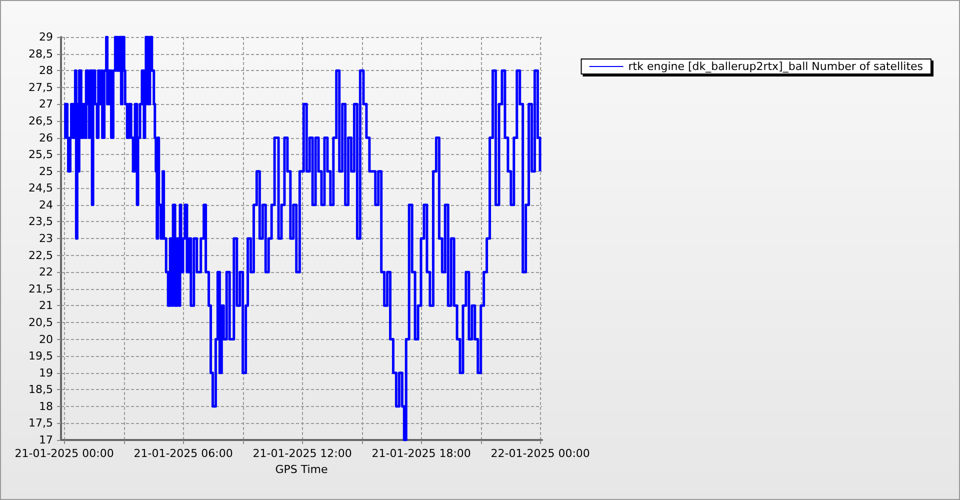 Image resolution: width=960 pixels, height=500 pixels. What do you see at coordinates (46, 305) in the screenshot?
I see `y-tick-label: 21` at bounding box center [46, 305].